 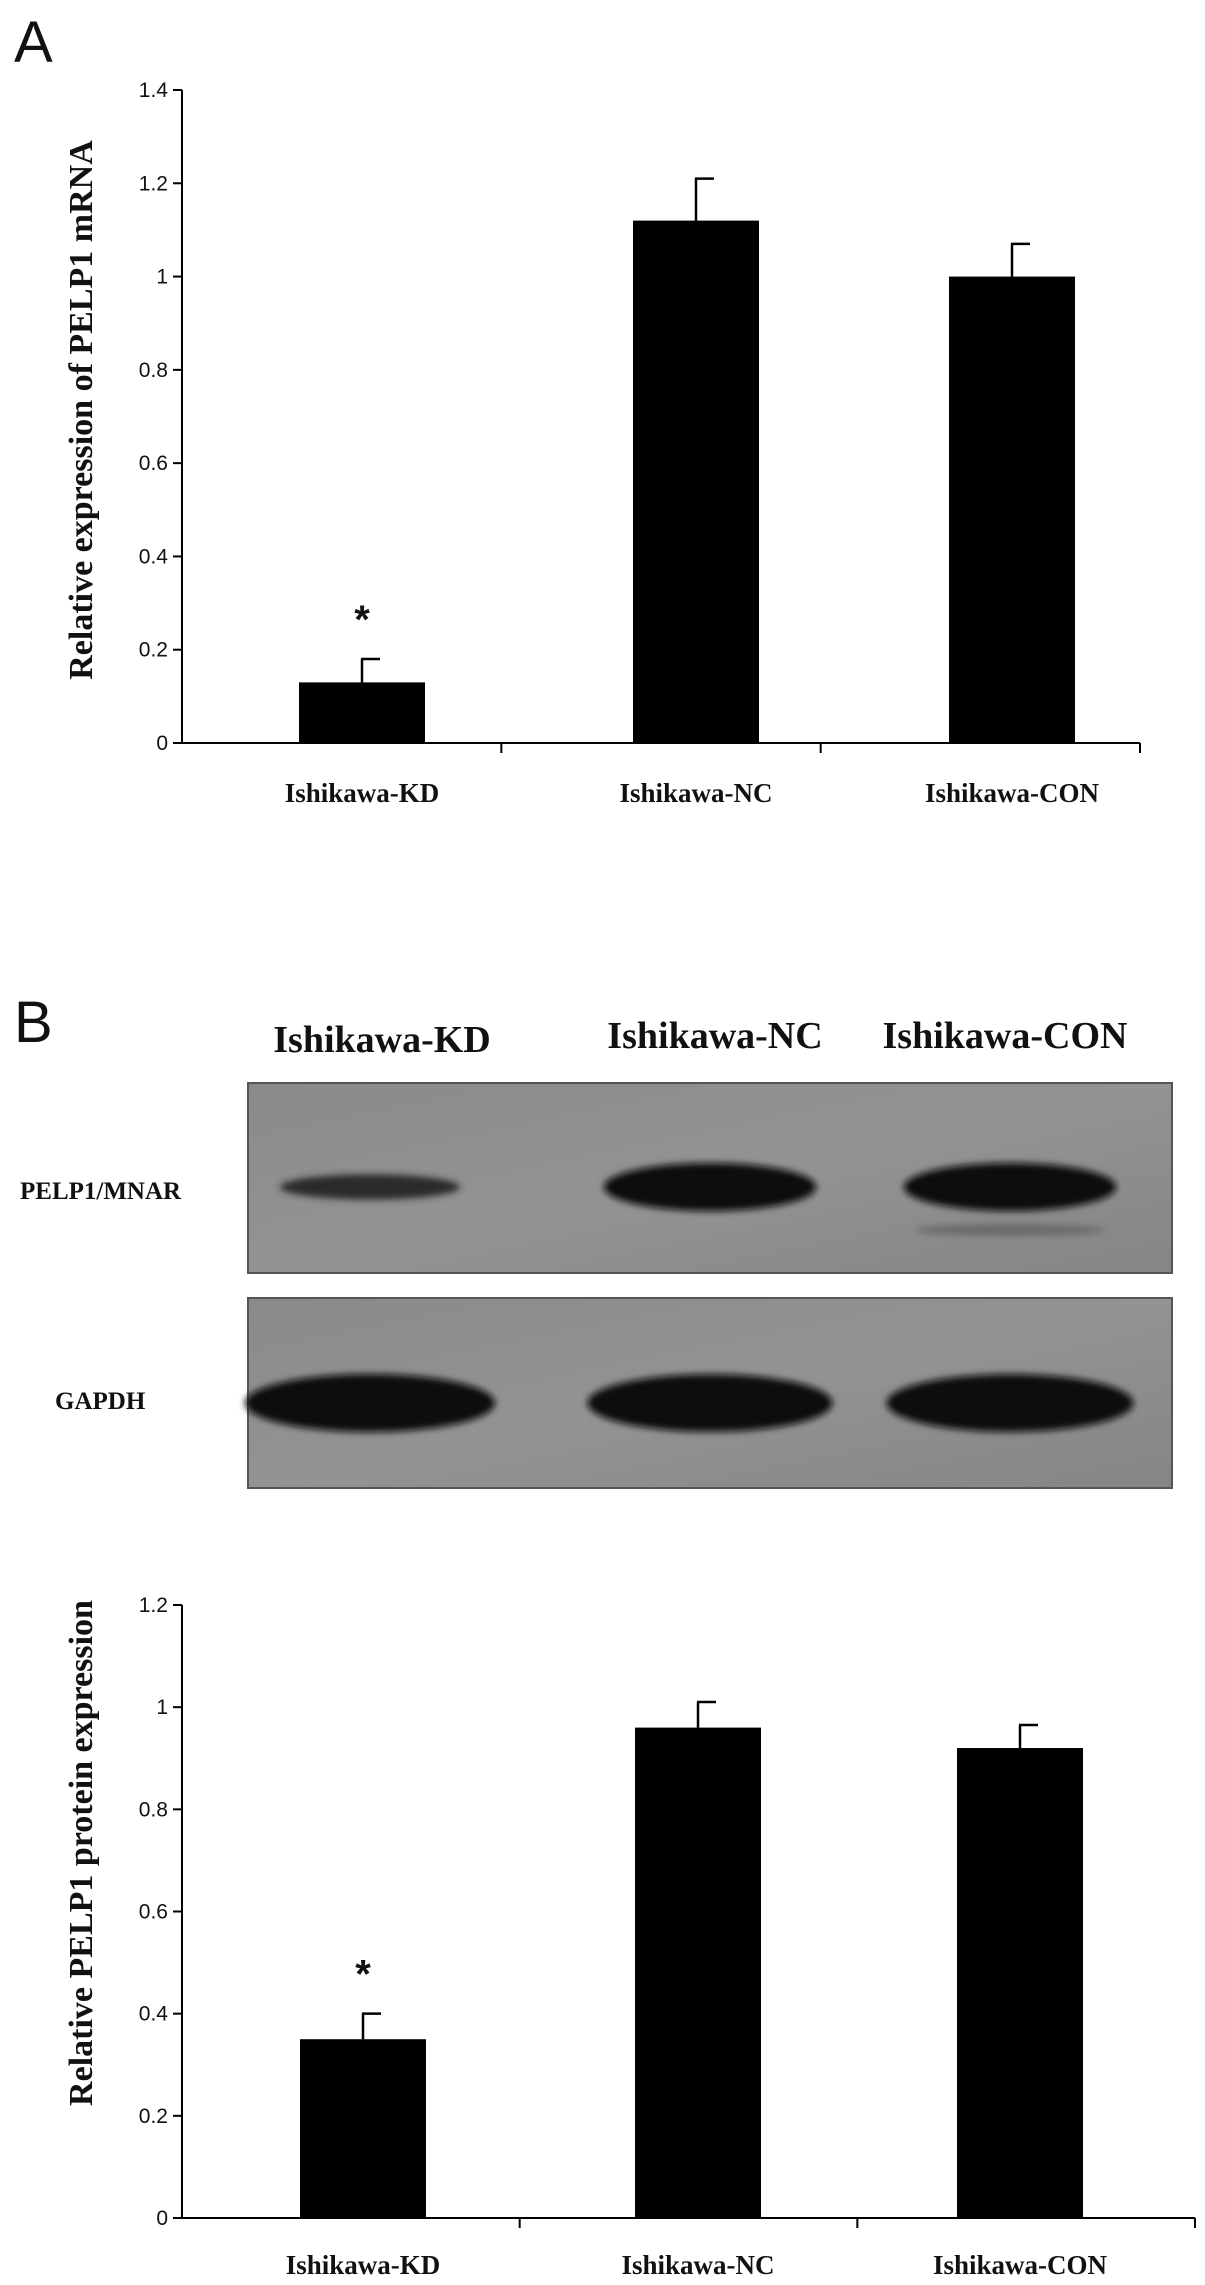 I want to click on panel-letter-a: A, so click(x=33, y=42).